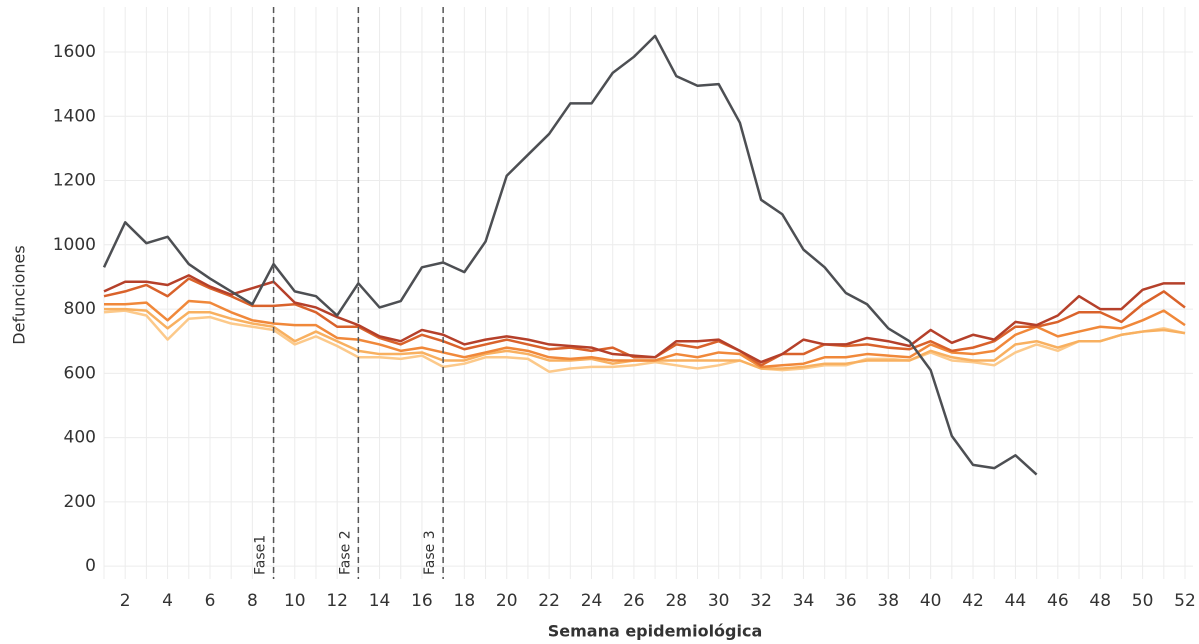 Image resolution: width=1199 pixels, height=644 pixels. Describe the element at coordinates (80, 438) in the screenshot. I see `y-tick-label: 400` at that location.